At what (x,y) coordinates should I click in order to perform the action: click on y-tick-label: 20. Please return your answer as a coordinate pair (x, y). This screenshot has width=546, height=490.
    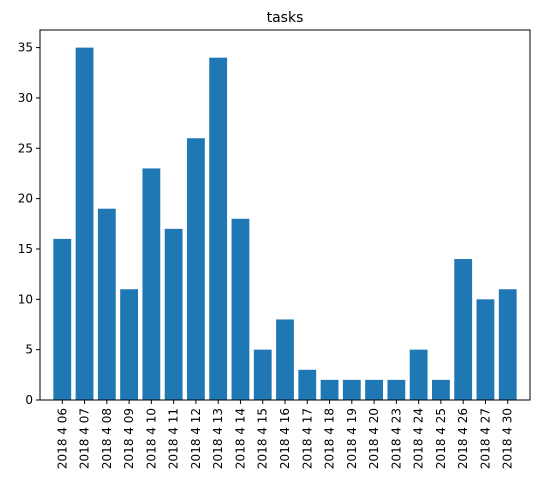
    Looking at the image, I should click on (25, 199).